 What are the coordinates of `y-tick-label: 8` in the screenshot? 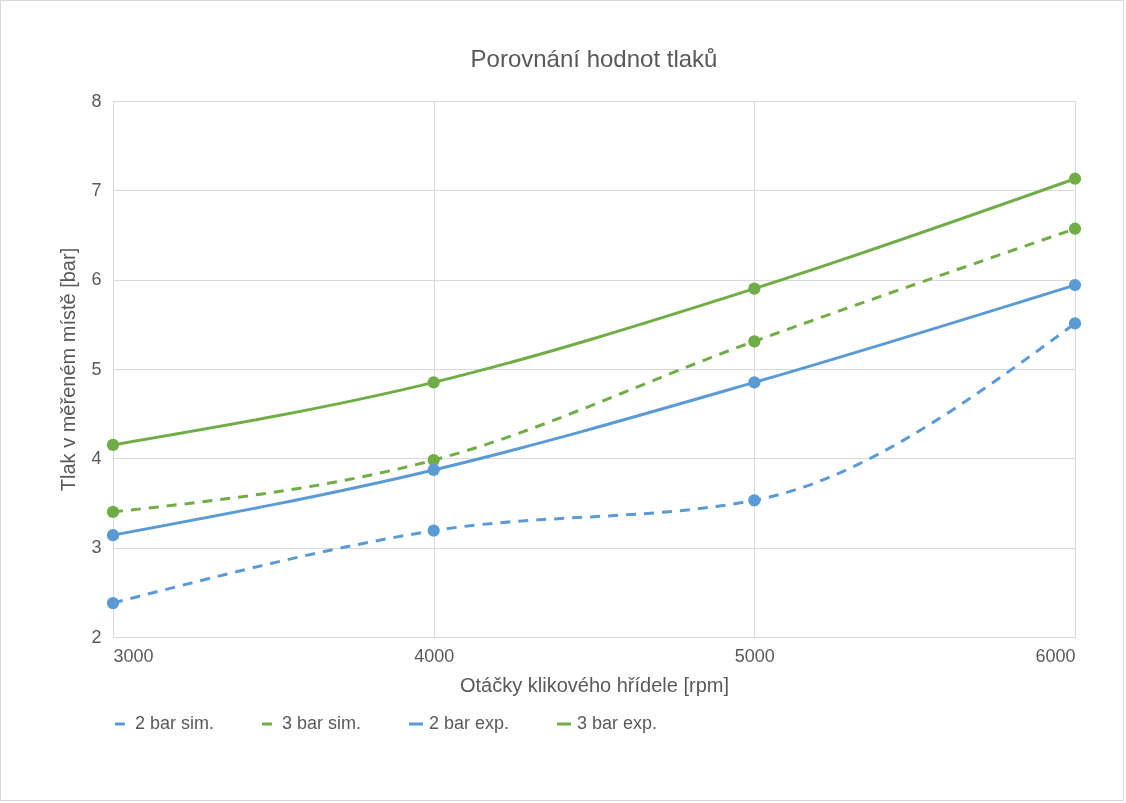 It's located at (96, 100).